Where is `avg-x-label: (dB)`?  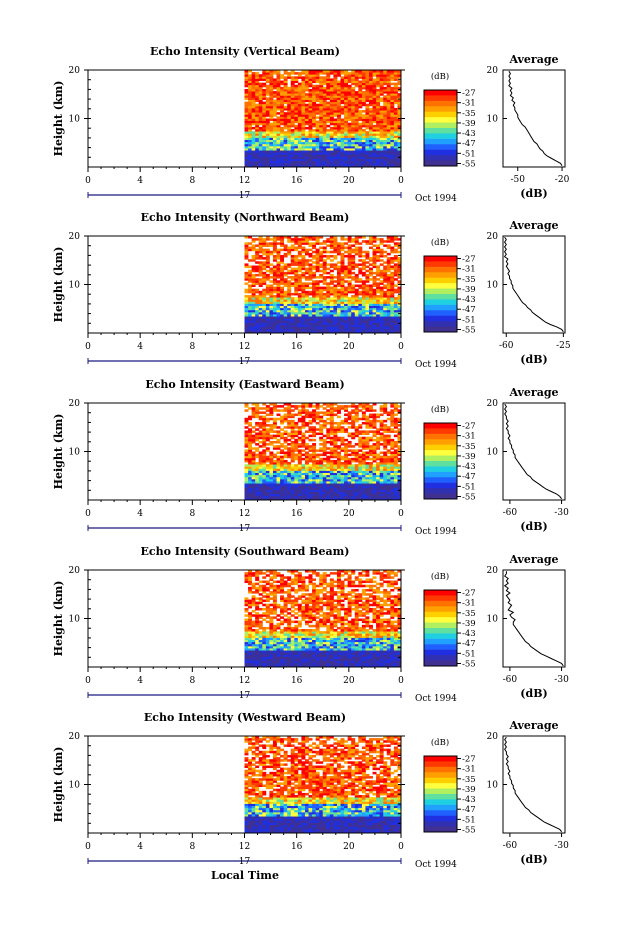
avg-x-label: (dB) is located at coordinates (533, 193).